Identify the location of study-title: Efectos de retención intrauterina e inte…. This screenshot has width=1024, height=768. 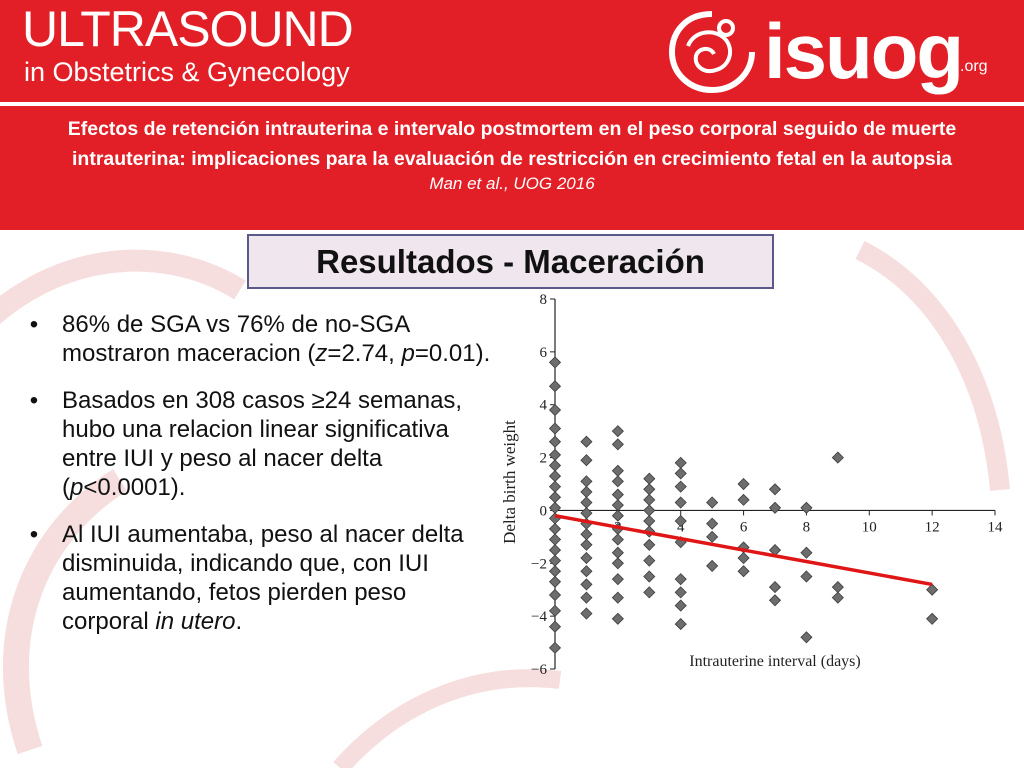
(512, 144).